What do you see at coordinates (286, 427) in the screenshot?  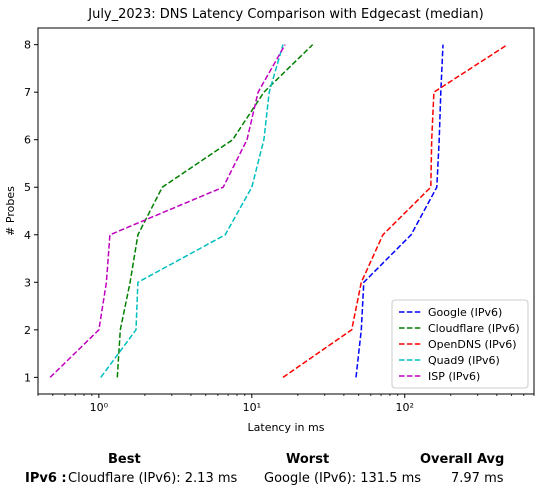 I see `x-axis-label: Latency in ms` at bounding box center [286, 427].